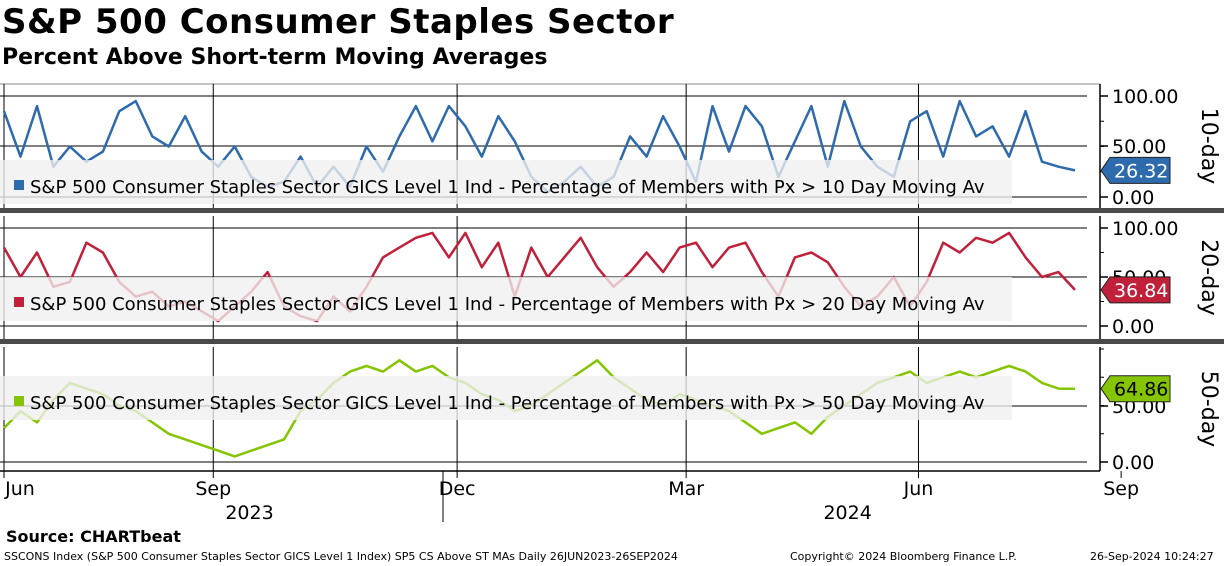  I want to click on panel-label: 50-day, so click(1208, 409).